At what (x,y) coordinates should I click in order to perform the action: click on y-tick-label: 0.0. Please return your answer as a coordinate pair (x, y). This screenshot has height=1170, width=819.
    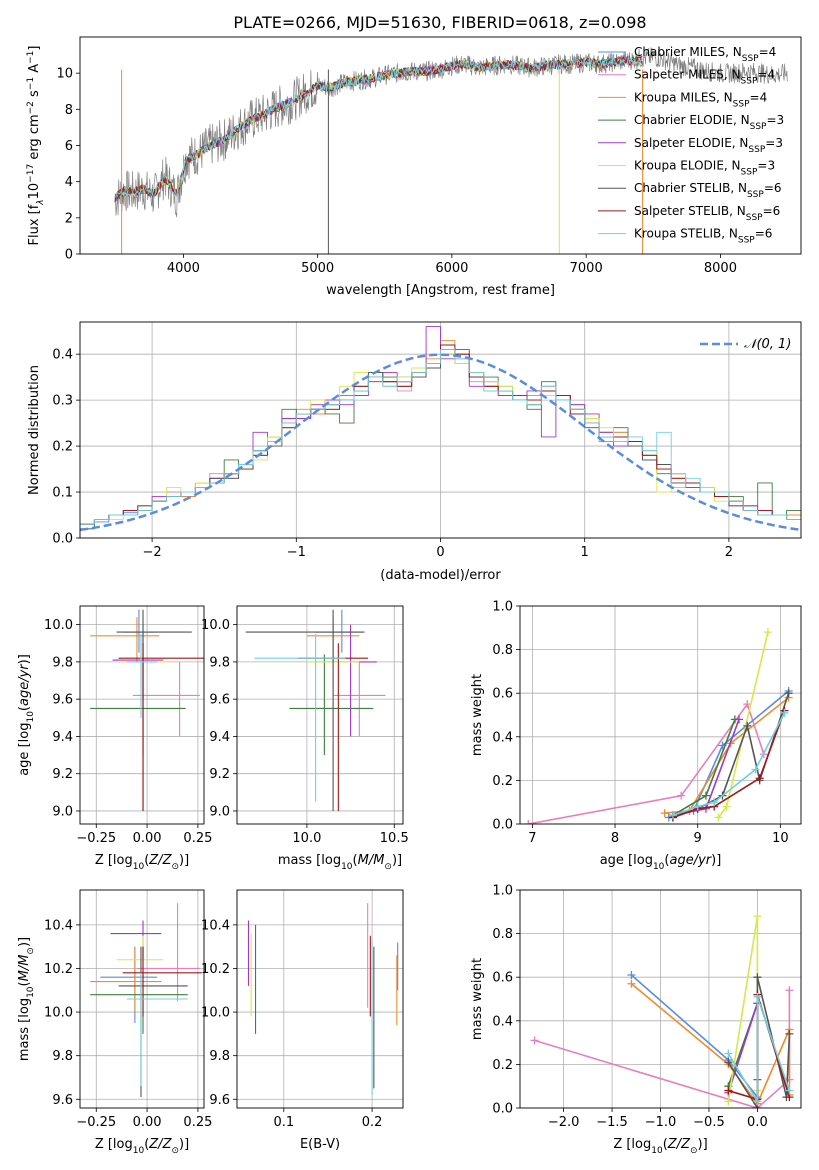
    Looking at the image, I should click on (502, 825).